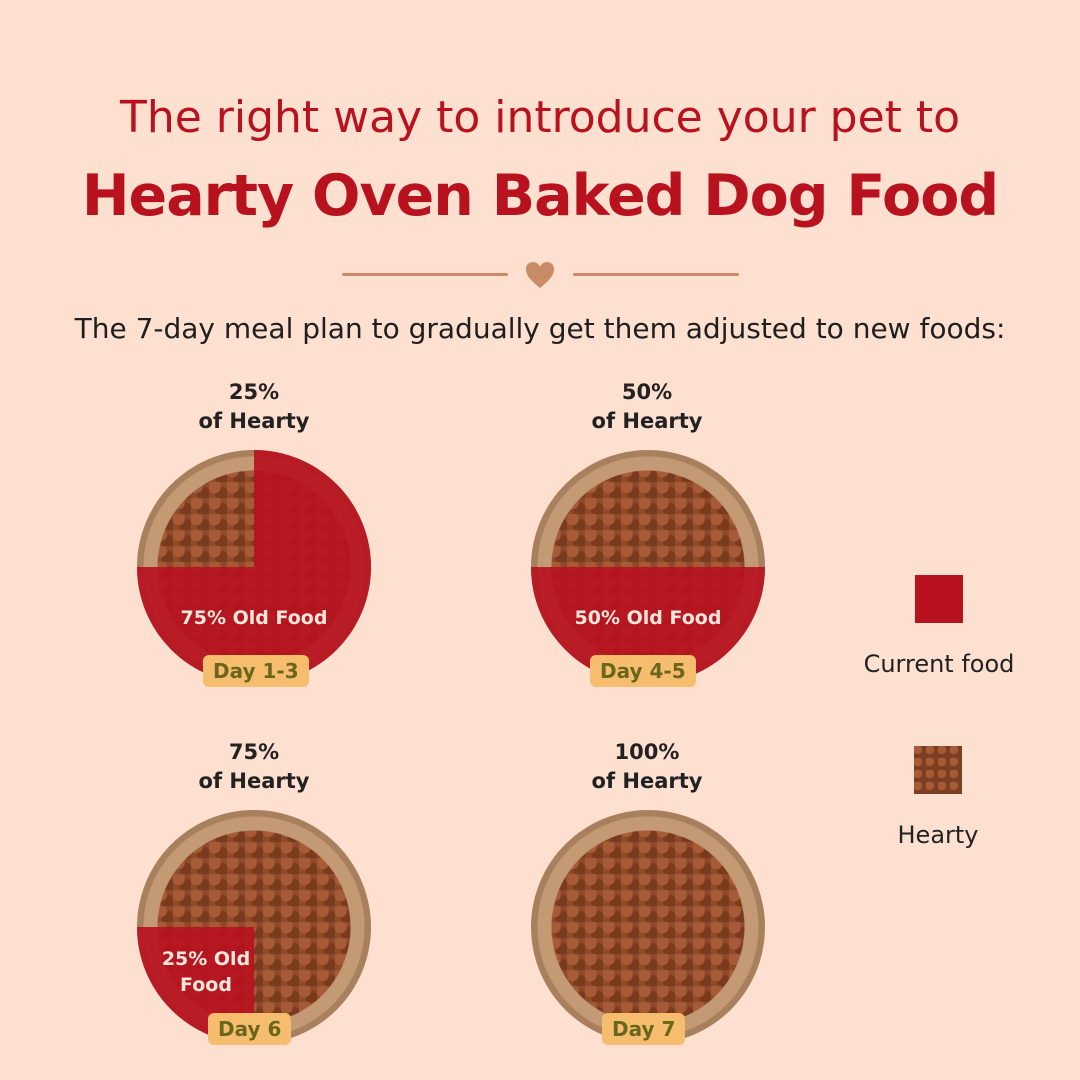 Image resolution: width=1080 pixels, height=1080 pixels. What do you see at coordinates (540, 196) in the screenshot?
I see `page-title: Hearty Oven Baked Dog Food` at bounding box center [540, 196].